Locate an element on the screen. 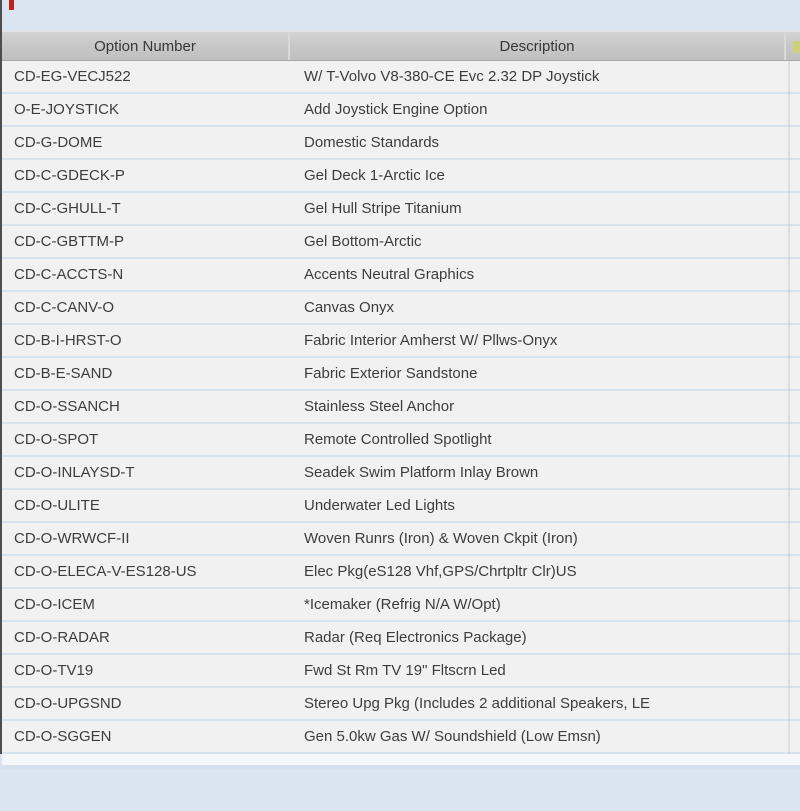  description-cell: Underwater Led Lights is located at coordinates (379, 505).